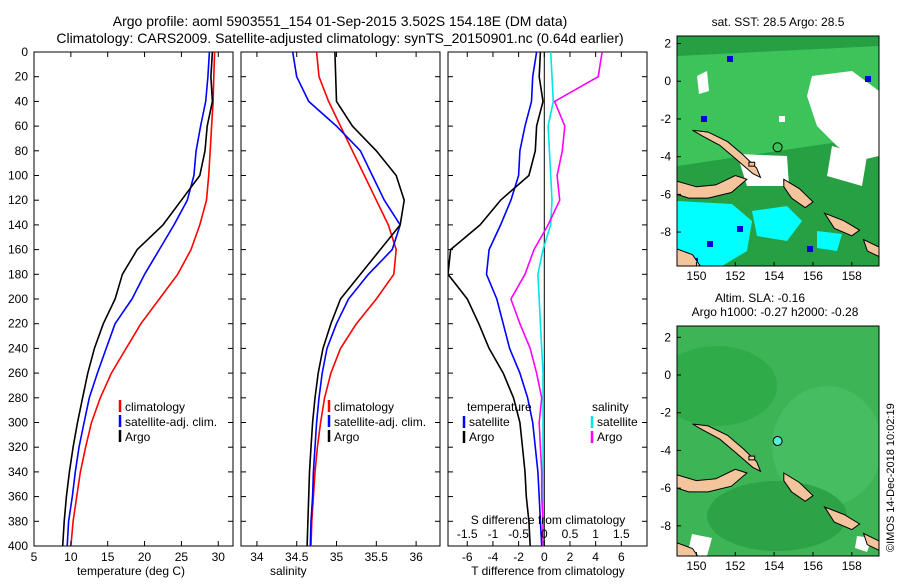 This screenshot has height=585, width=900. Describe the element at coordinates (297, 557) in the screenshot. I see `x-tick-label: 34.5` at that location.